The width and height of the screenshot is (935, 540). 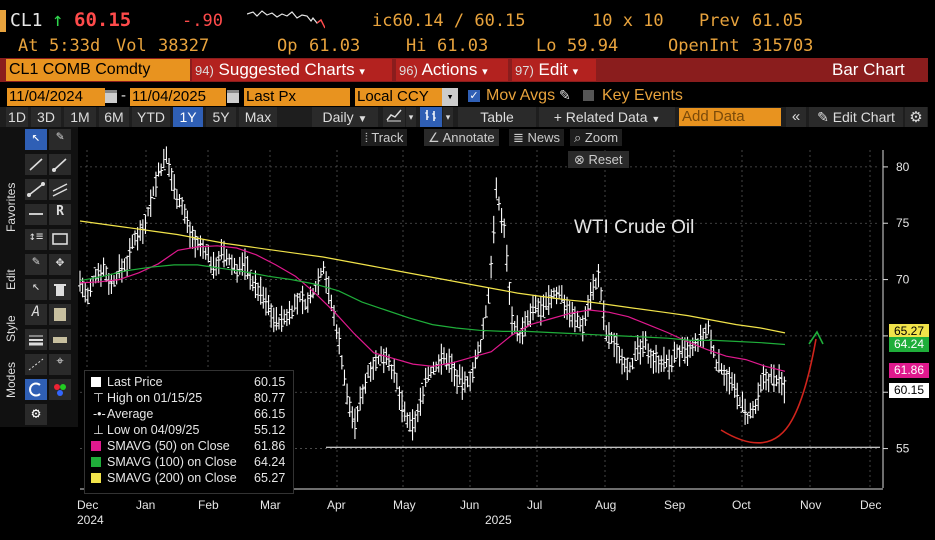 I want to click on edit-menu: 97) Edit ▾, so click(x=554, y=70).